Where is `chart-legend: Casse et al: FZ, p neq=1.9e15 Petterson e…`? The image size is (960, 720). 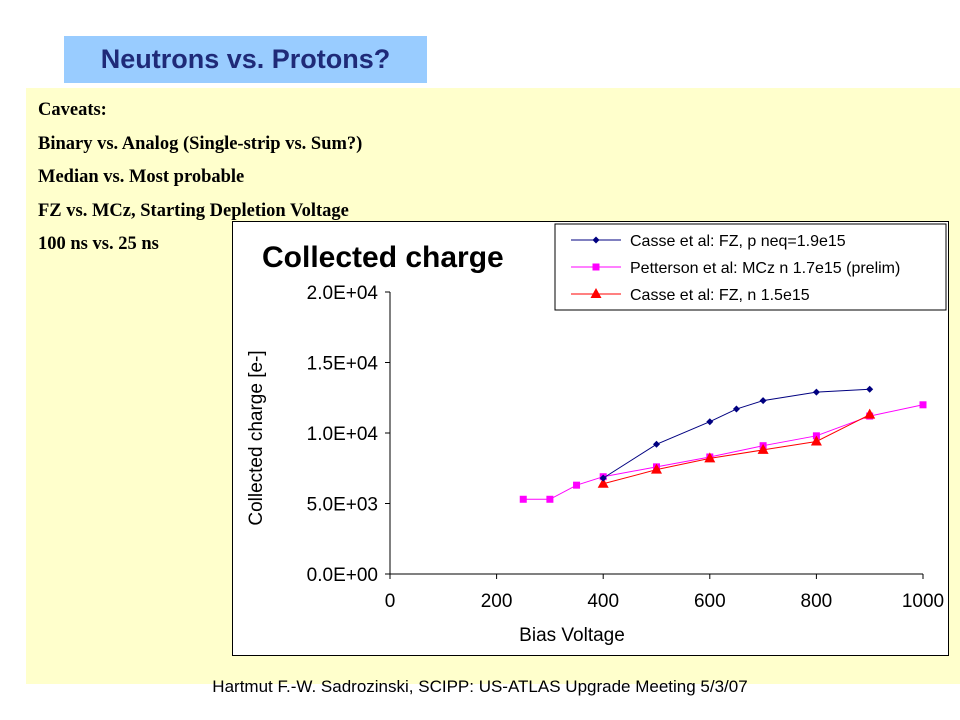
chart-legend: Casse et al: FZ, p neq=1.9e15 Petterson e… is located at coordinates (750, 267).